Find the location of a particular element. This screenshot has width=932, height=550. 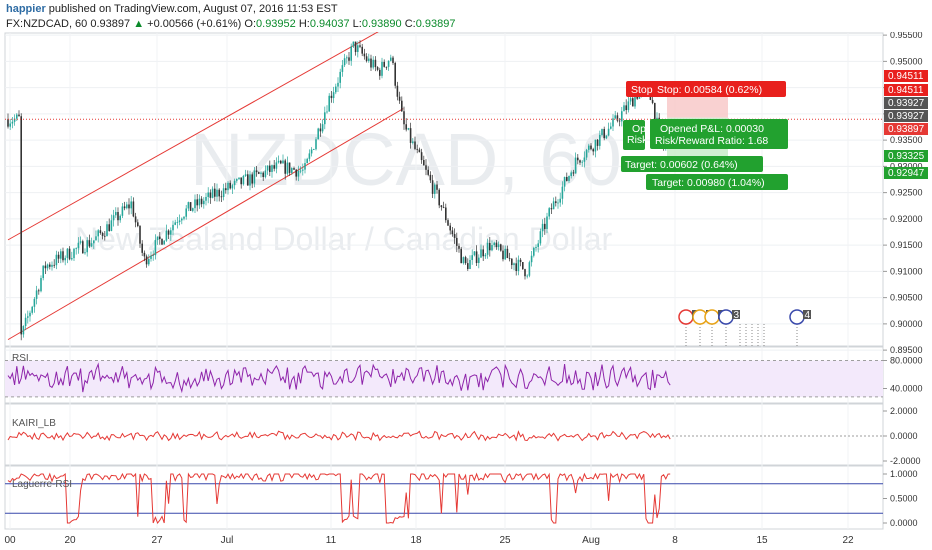

pnl-label-bg is located at coordinates (719, 134).